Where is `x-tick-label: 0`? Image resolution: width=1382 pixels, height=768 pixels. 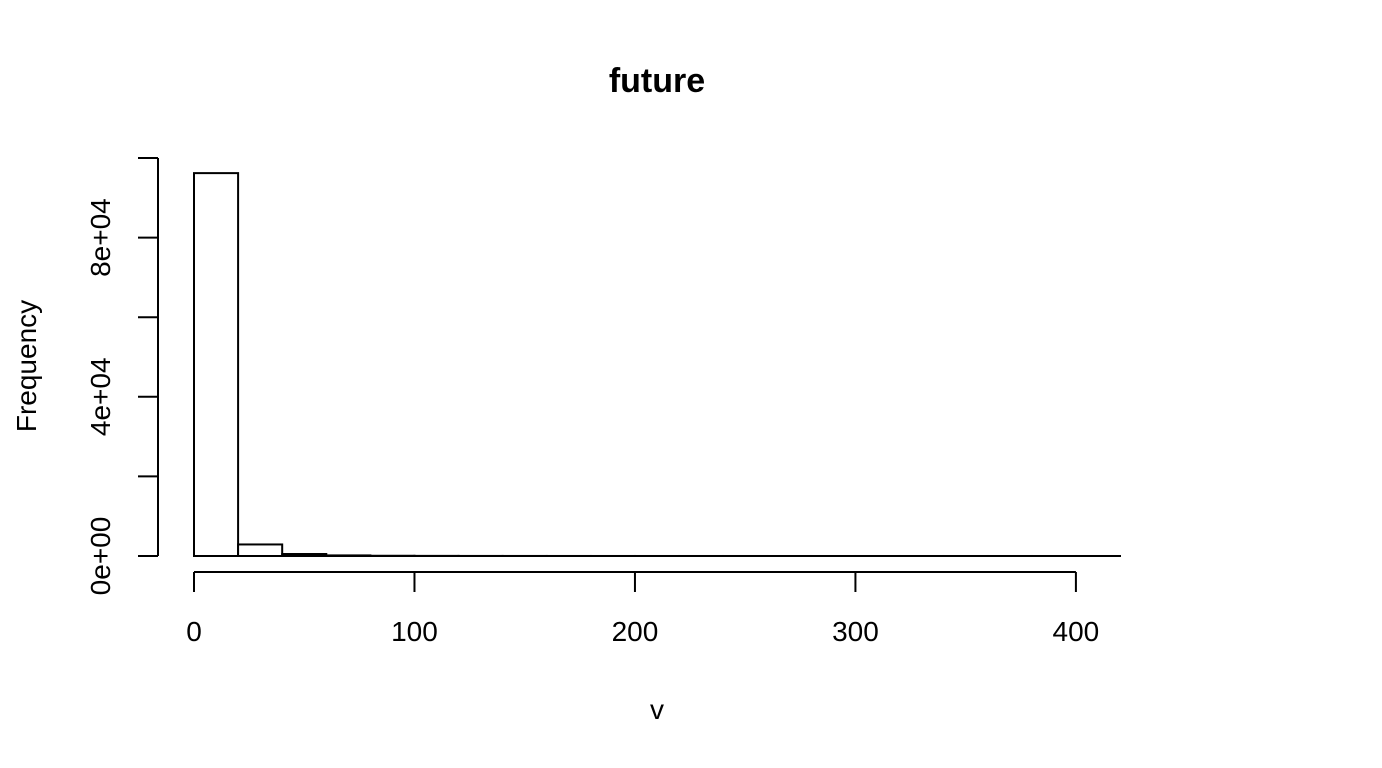 x-tick-label: 0 is located at coordinates (194, 631).